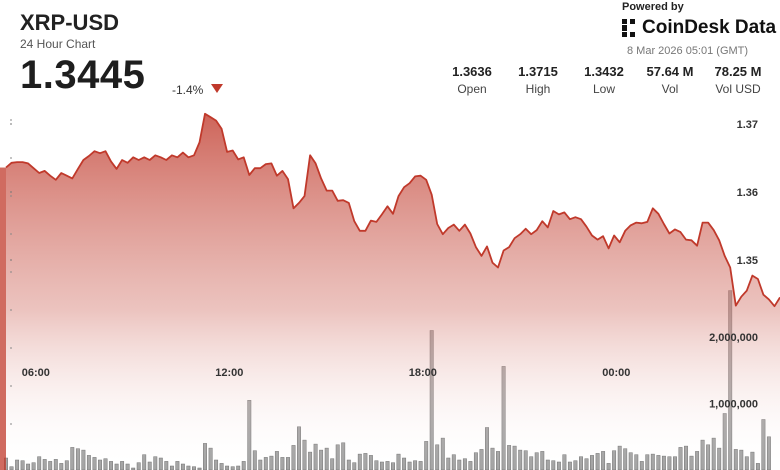  What do you see at coordinates (472, 89) in the screenshot?
I see `stat-open-label: Open` at bounding box center [472, 89].